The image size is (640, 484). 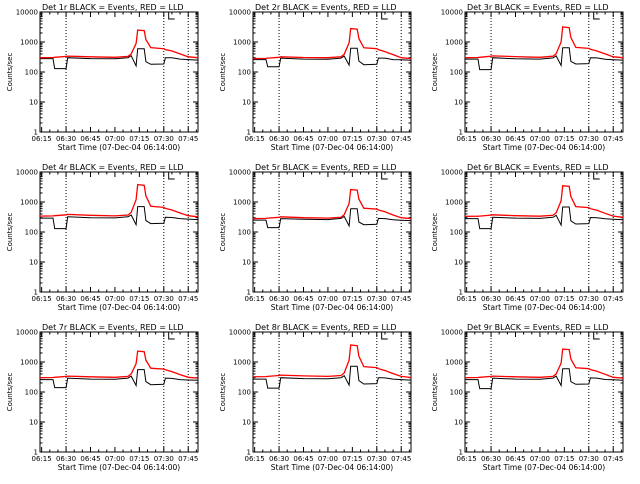 What do you see at coordinates (538, 327) in the screenshot?
I see `panel-title: Det 9r BLACK = Events, RED = LLD` at bounding box center [538, 327].